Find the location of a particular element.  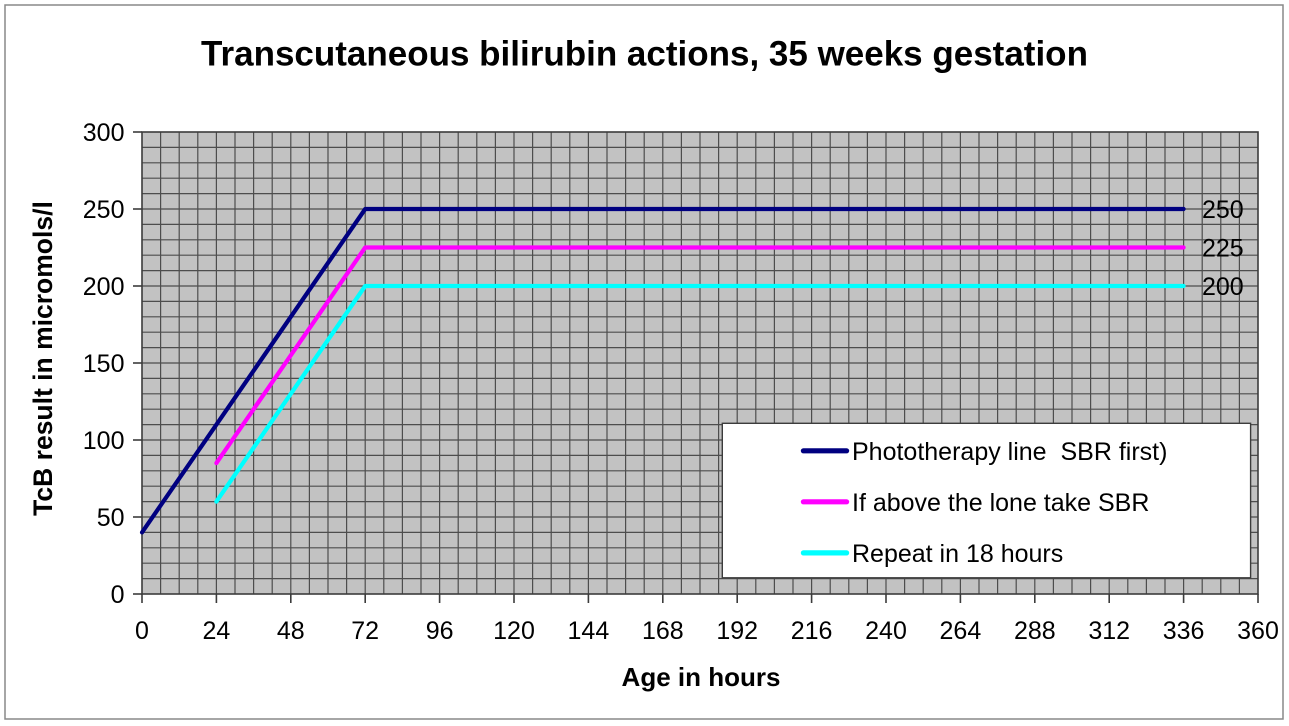

svg-text: 24 is located at coordinates (216, 631).